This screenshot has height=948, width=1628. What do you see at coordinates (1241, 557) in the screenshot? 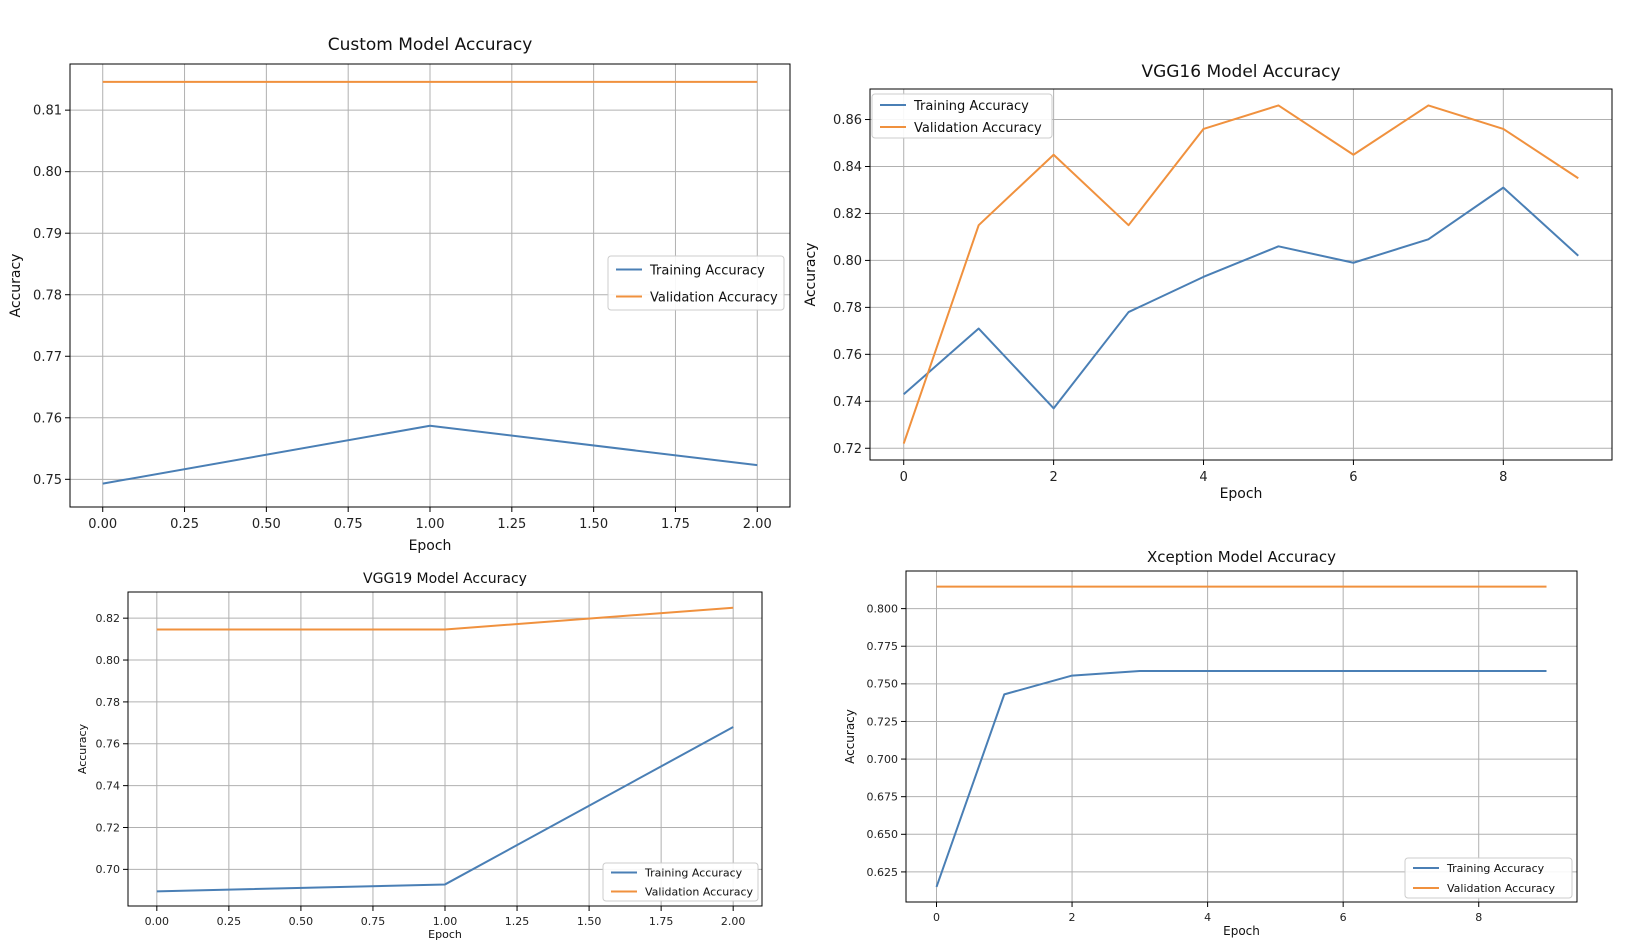
I see `chart-title: Xception Model Accuracy` at bounding box center [1241, 557].